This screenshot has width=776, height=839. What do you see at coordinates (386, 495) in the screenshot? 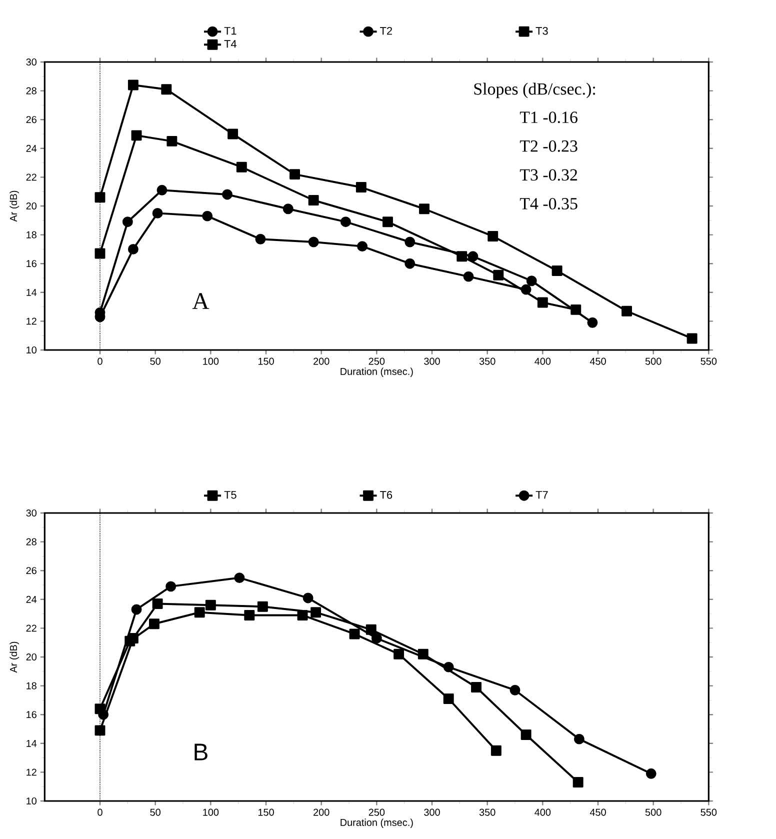
I see `legend-label: T6` at bounding box center [386, 495].